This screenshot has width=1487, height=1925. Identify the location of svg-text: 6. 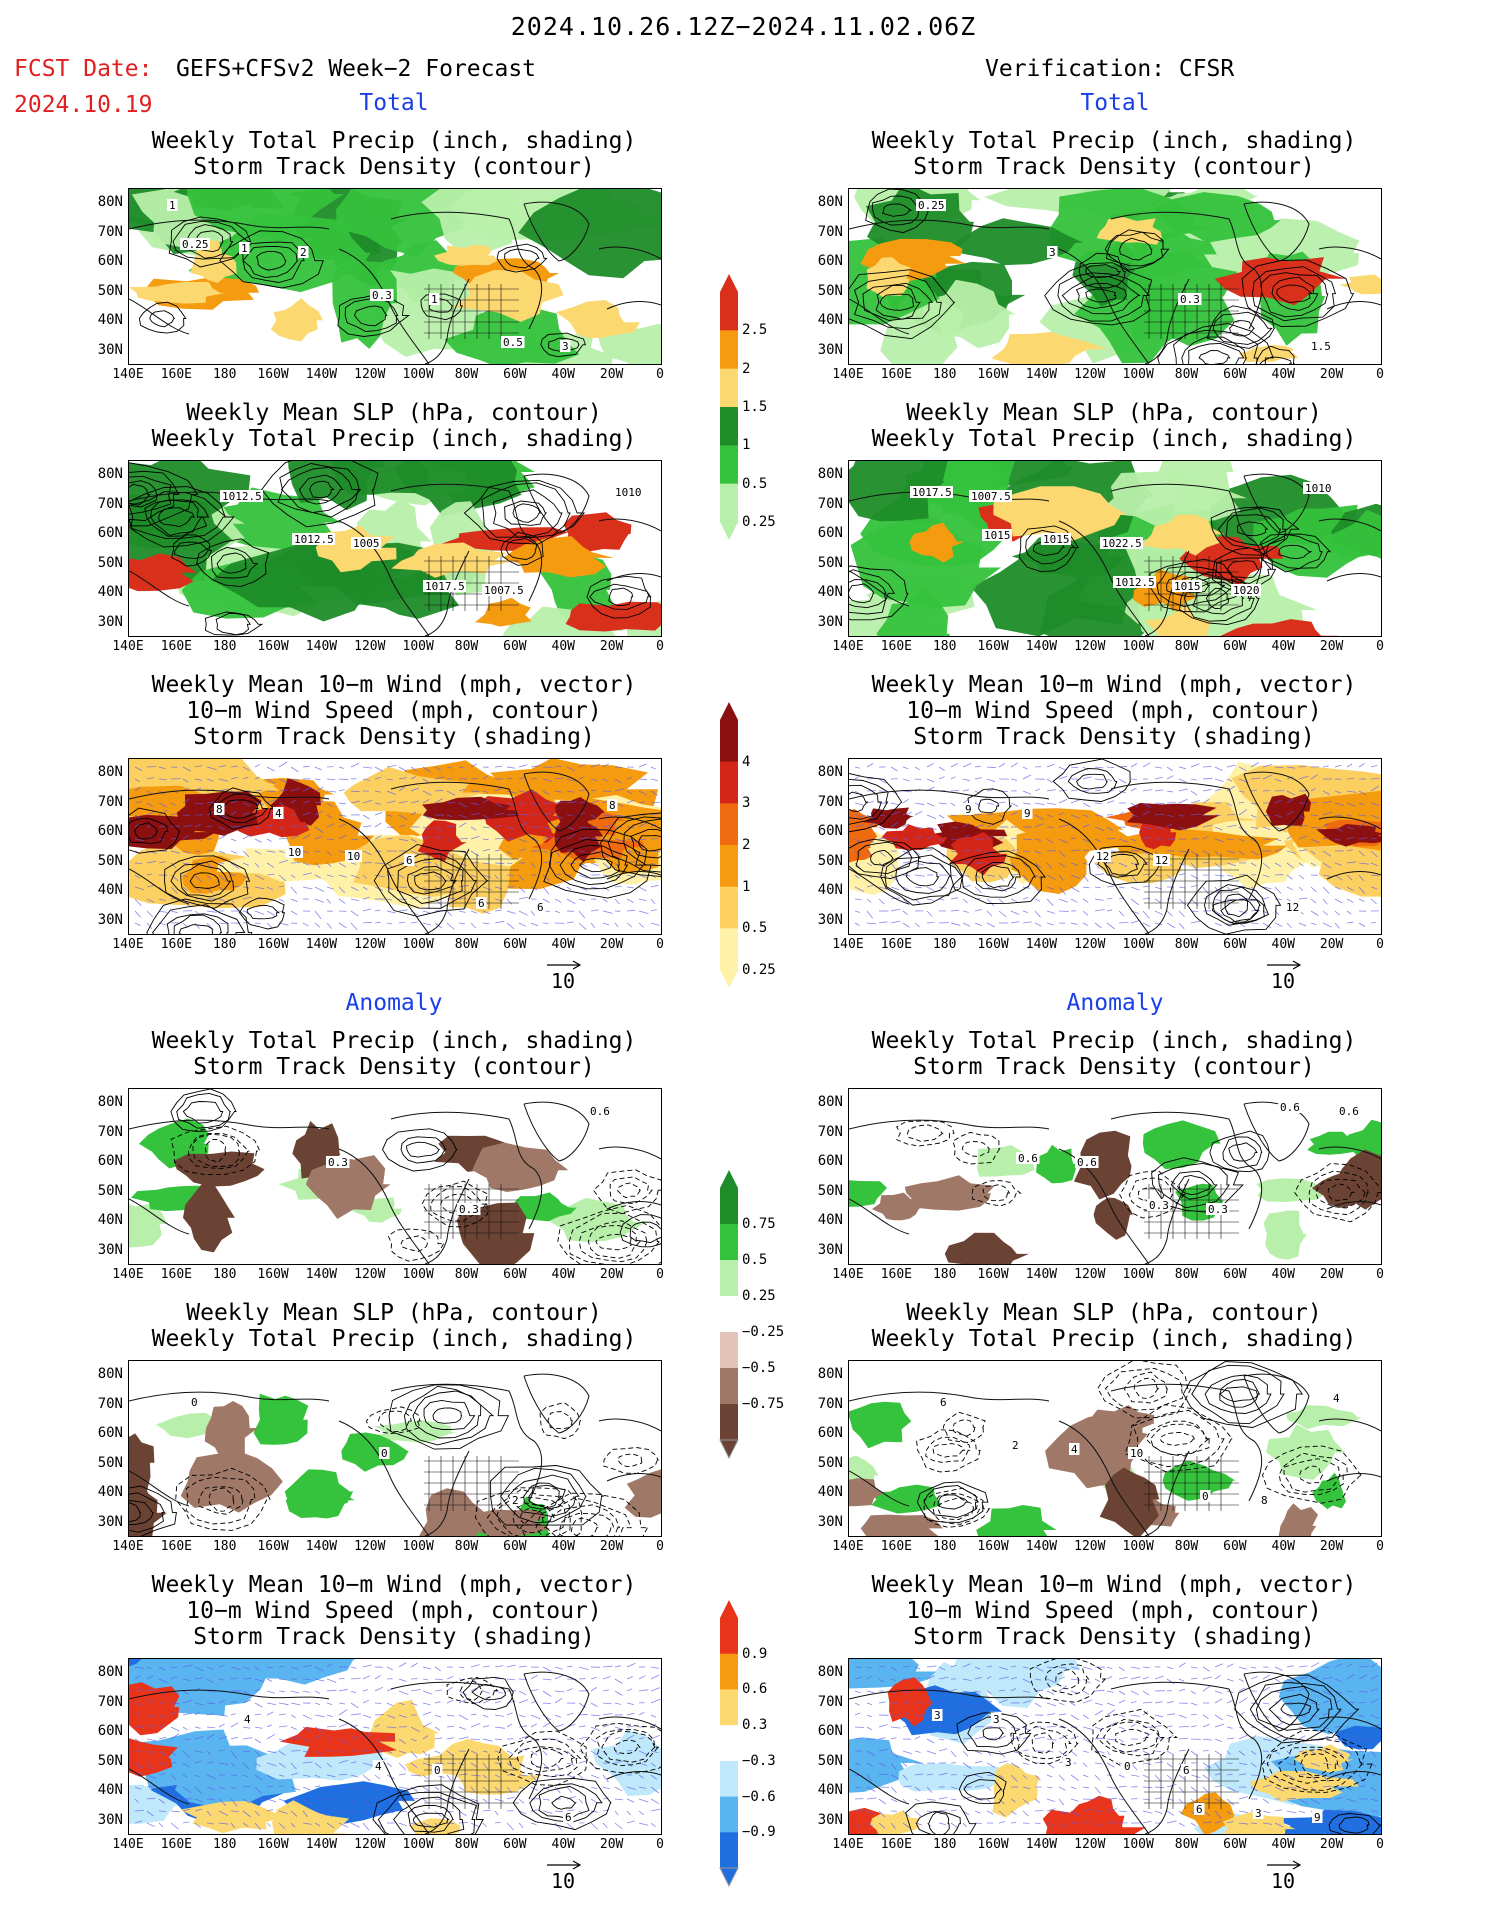
(540, 907).